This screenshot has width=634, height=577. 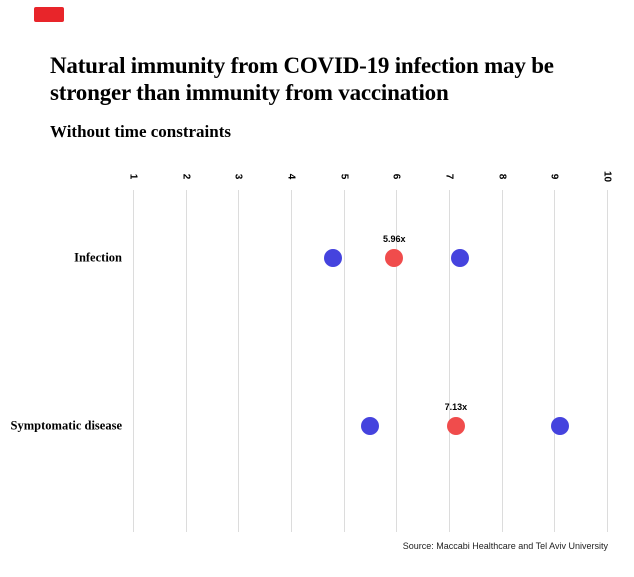 What do you see at coordinates (291, 176) in the screenshot?
I see `x-tick-label-4: 4` at bounding box center [291, 176].